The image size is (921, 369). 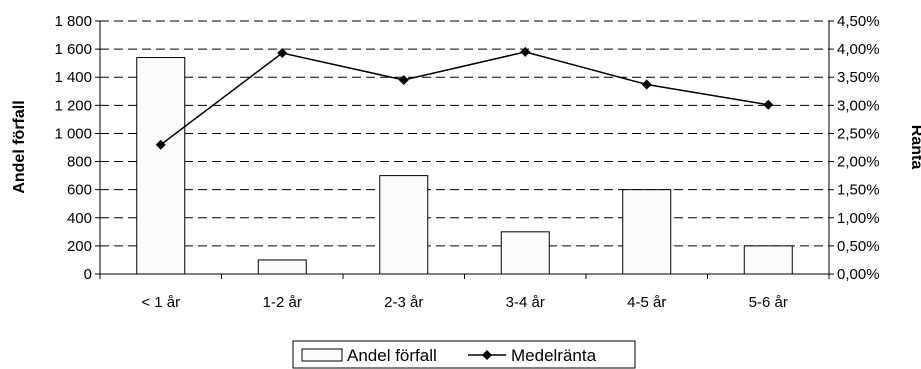 I want to click on legend-line-marker, so click(x=487, y=355).